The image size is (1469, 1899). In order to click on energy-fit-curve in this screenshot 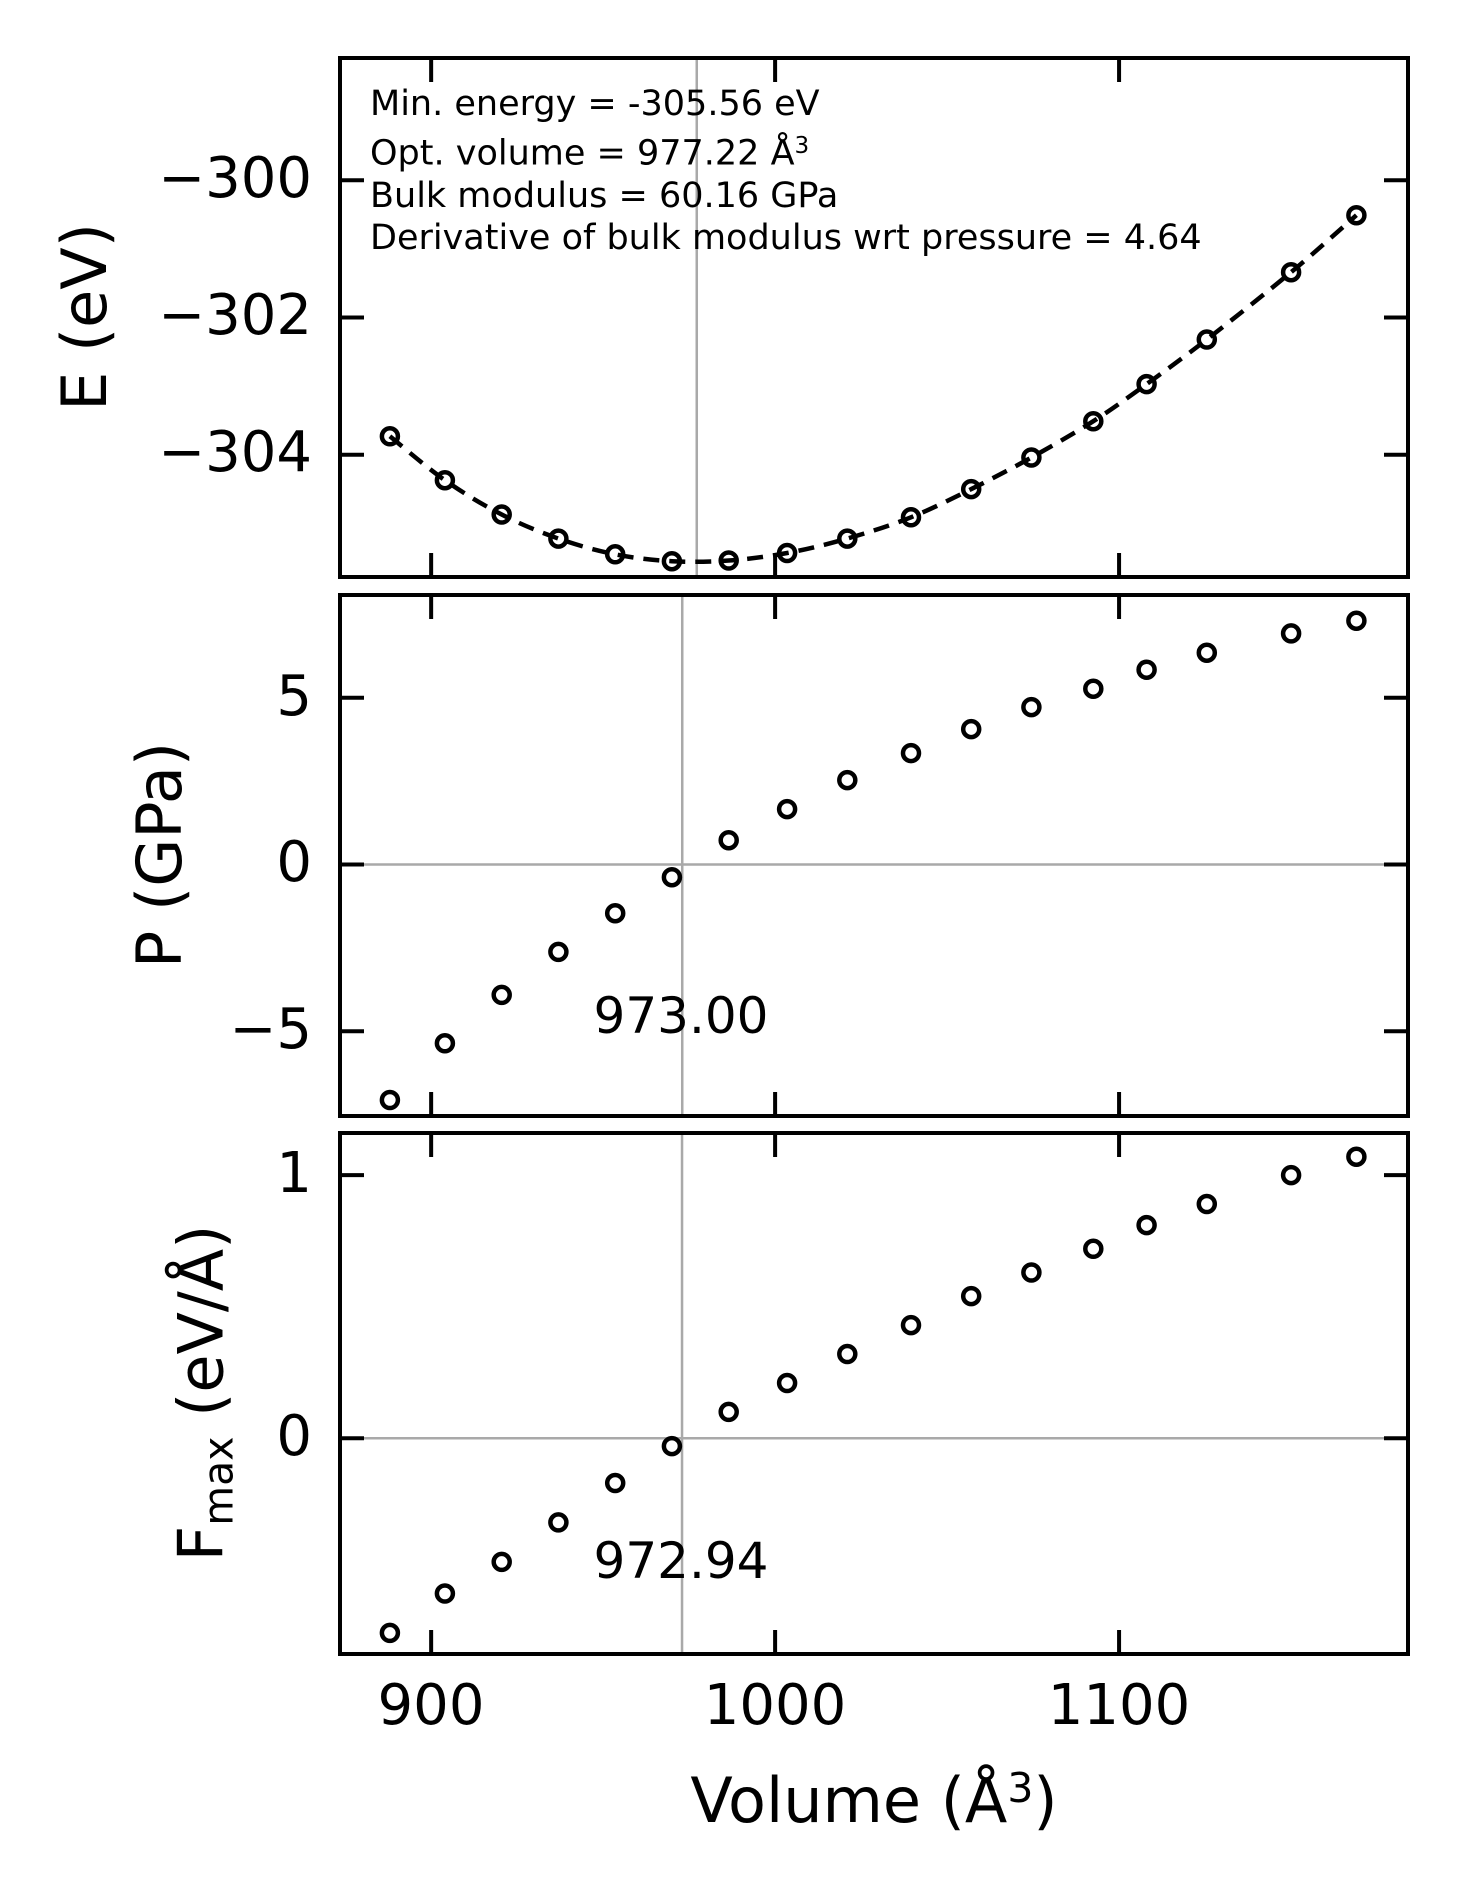, I will do `click(873, 389)`.